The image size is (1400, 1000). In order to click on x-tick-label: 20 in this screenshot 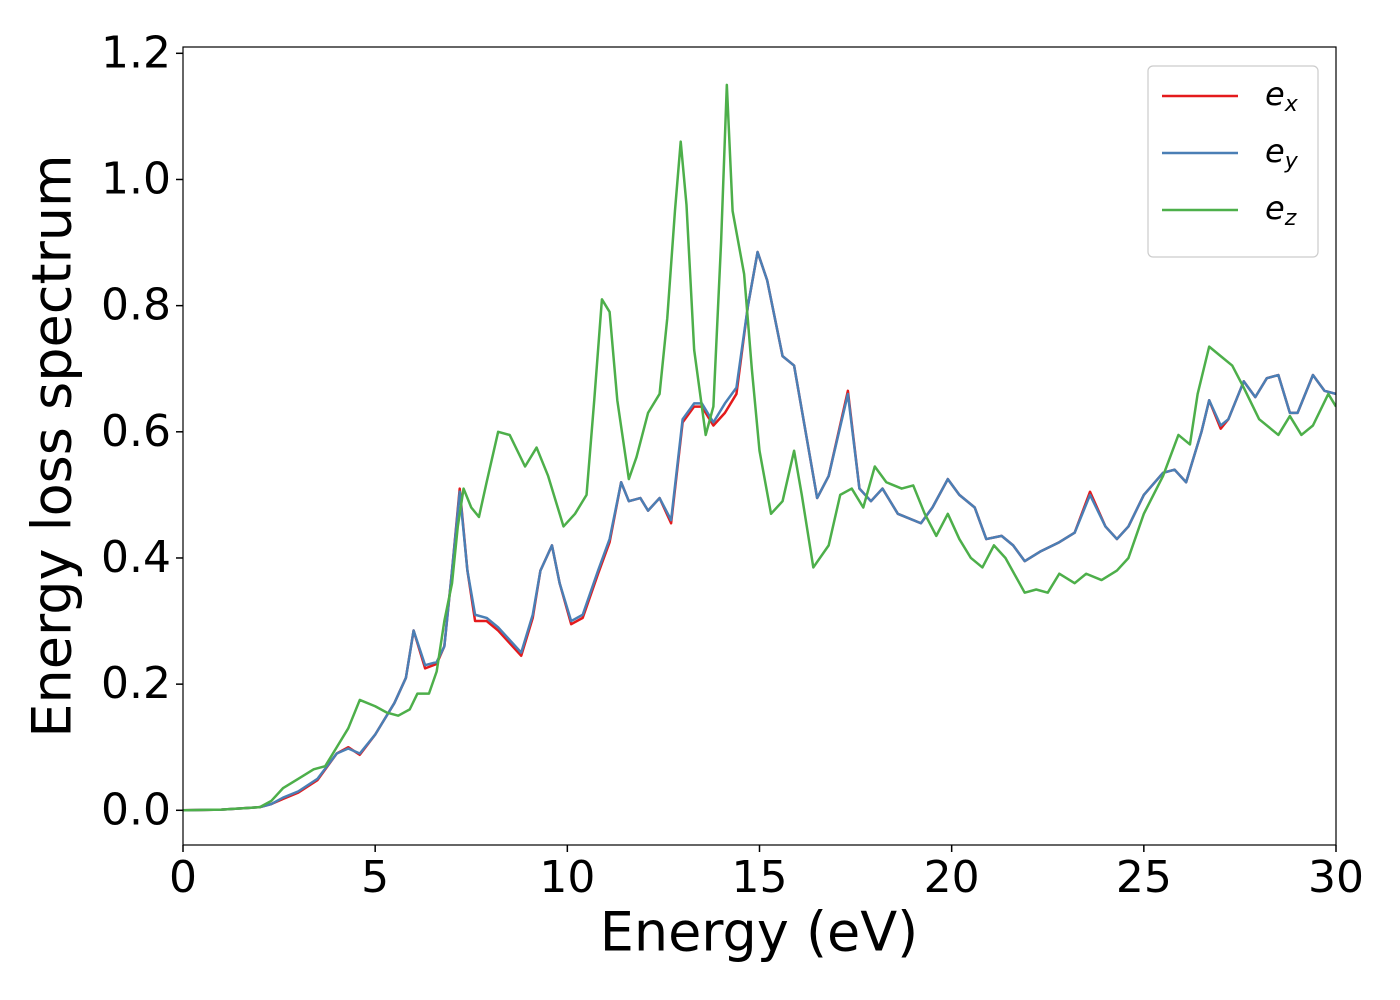, I will do `click(952, 877)`.